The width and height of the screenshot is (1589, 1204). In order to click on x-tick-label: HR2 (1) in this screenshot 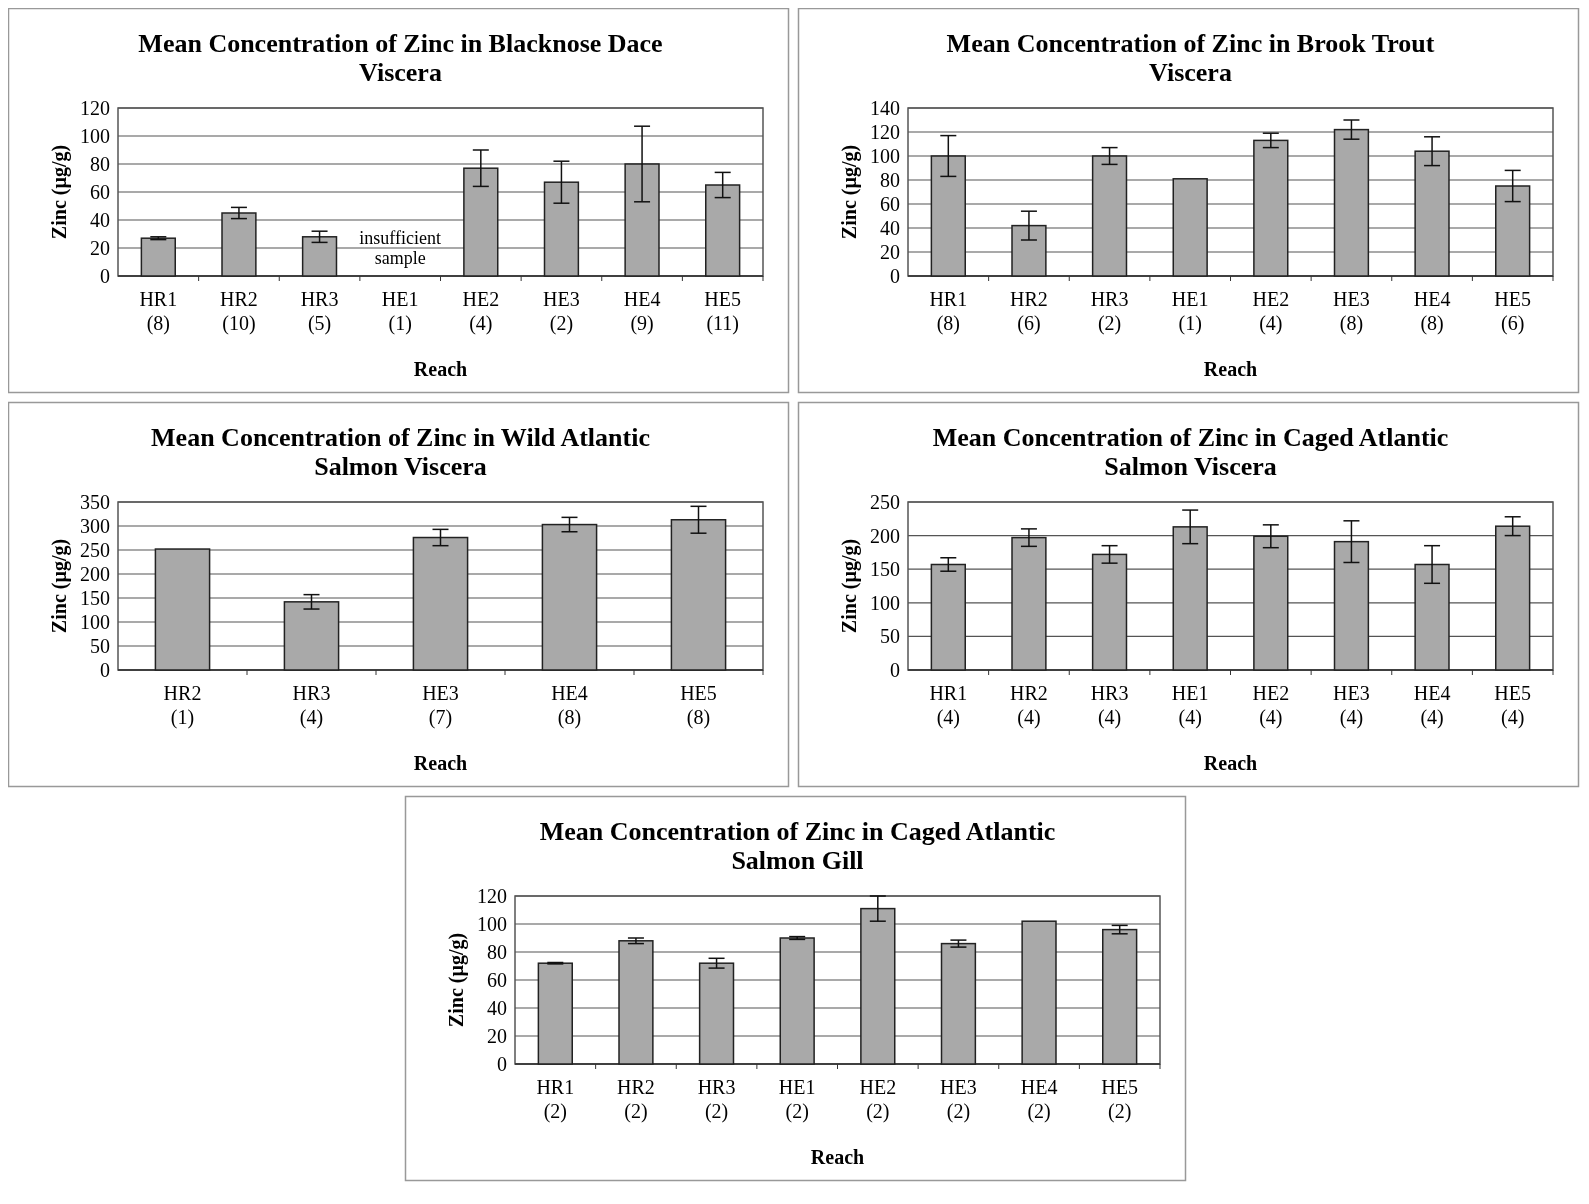, I will do `click(182, 705)`.